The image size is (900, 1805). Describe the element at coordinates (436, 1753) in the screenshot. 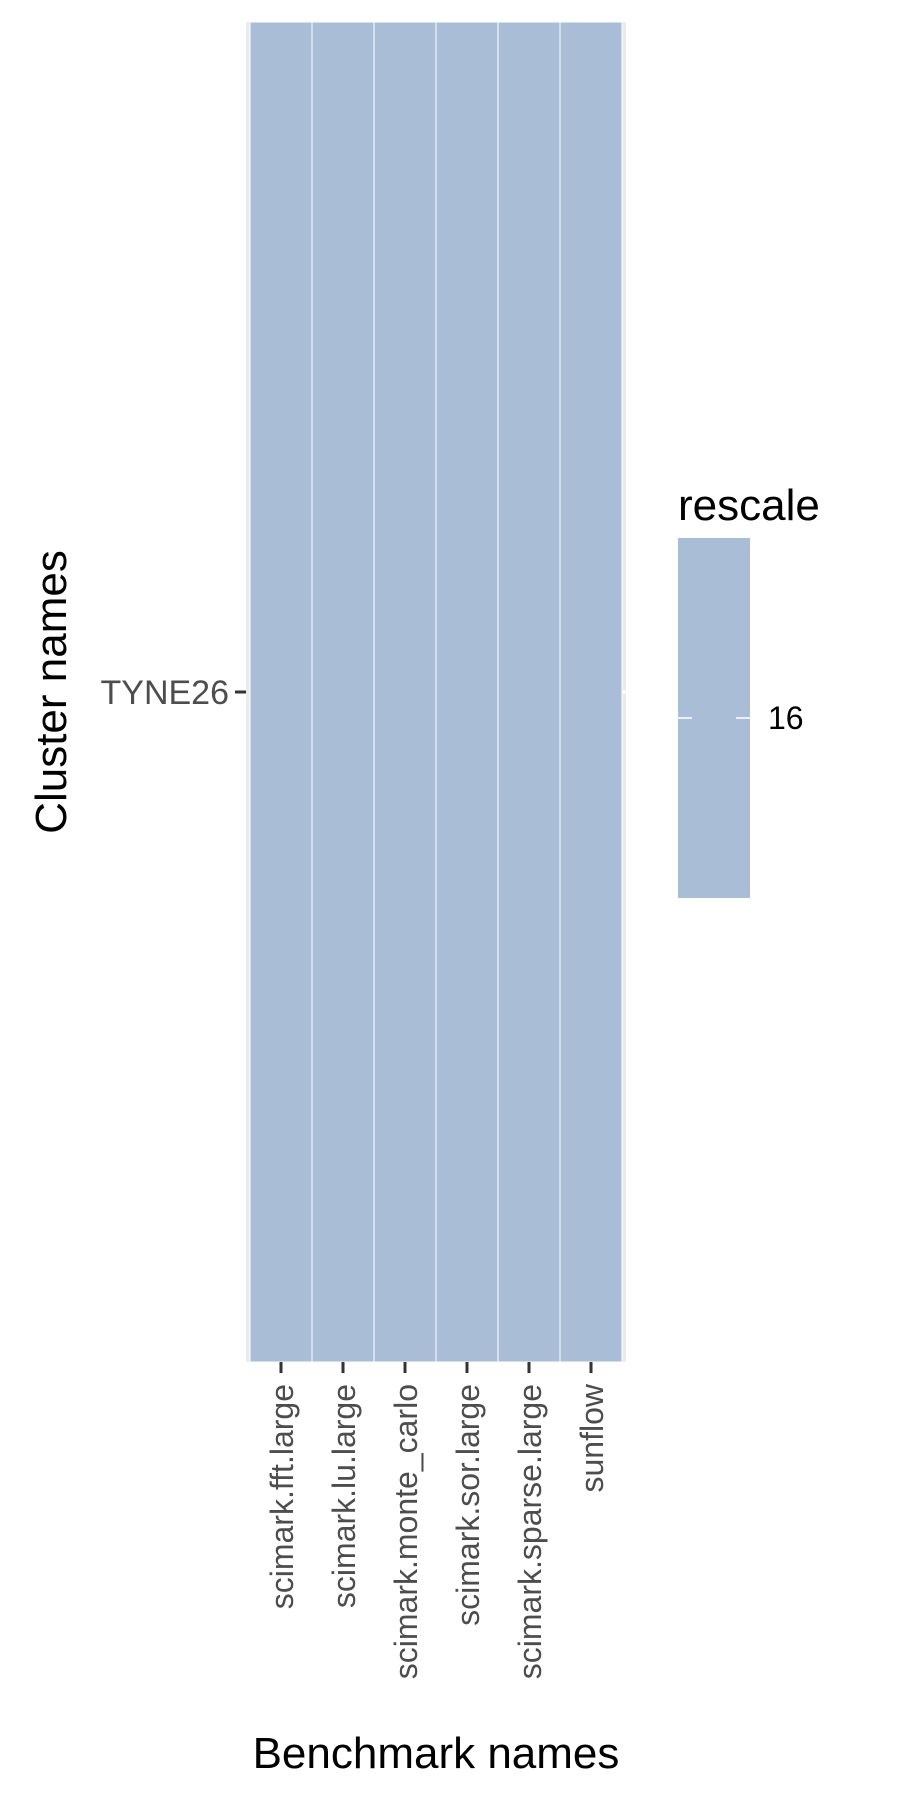

I see `x-axis-title: Benchmark names` at that location.